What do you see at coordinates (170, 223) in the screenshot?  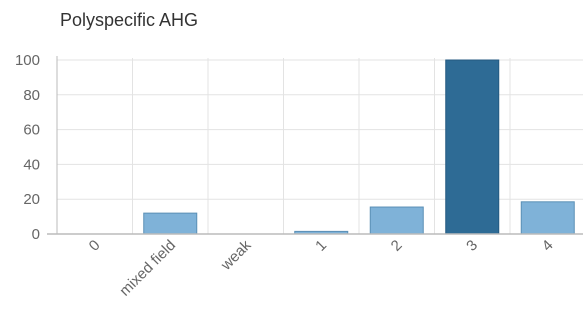 I see `bar-mixed-field` at bounding box center [170, 223].